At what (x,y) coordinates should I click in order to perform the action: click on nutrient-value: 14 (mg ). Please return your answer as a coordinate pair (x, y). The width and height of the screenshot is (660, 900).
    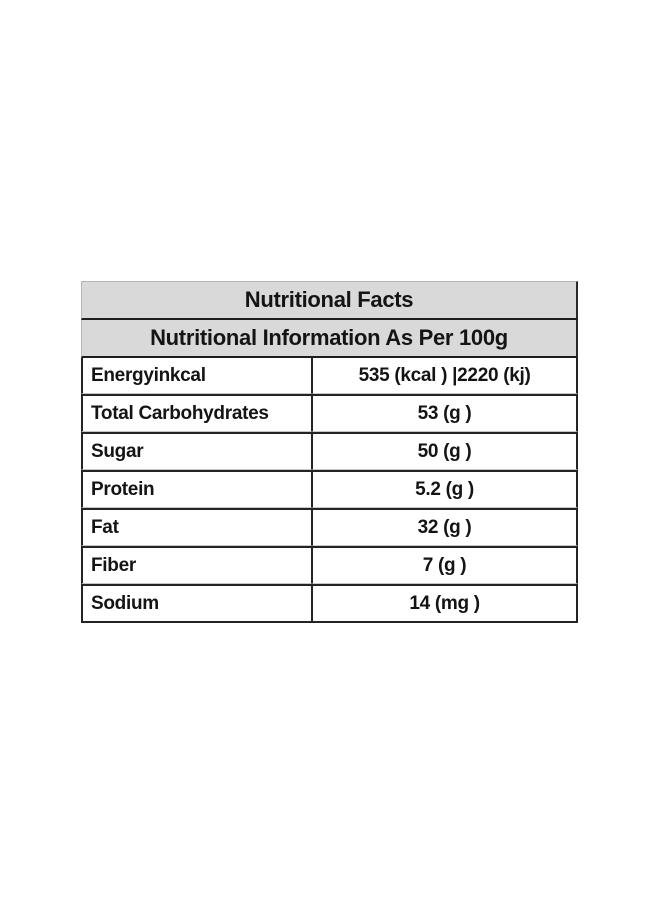
    Looking at the image, I should click on (445, 603).